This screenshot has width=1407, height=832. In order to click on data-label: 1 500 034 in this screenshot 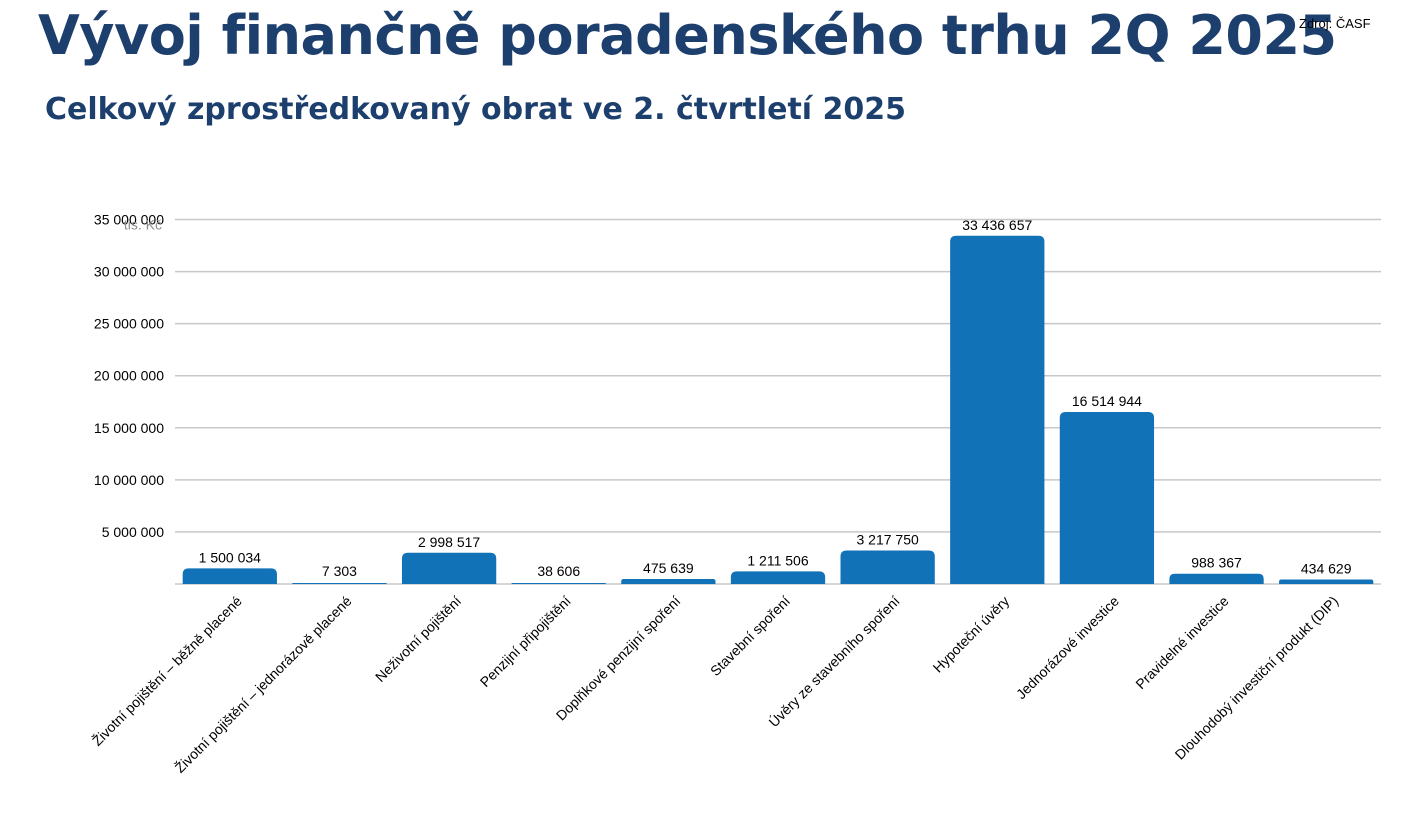, I will do `click(230, 557)`.